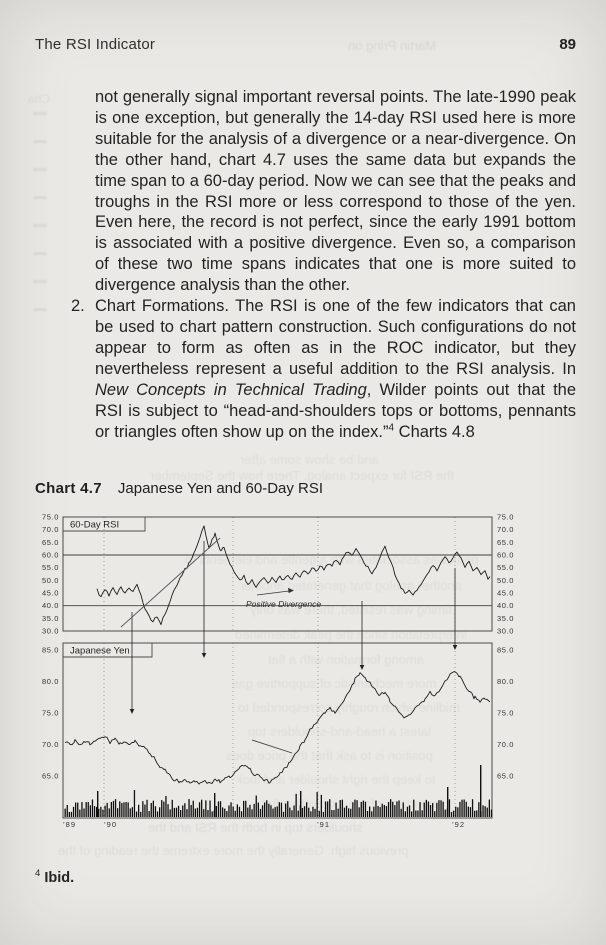 This screenshot has width=606, height=945. What do you see at coordinates (351, 585) in the screenshot?
I see `ghost-text: another analog that generated another` at bounding box center [351, 585].